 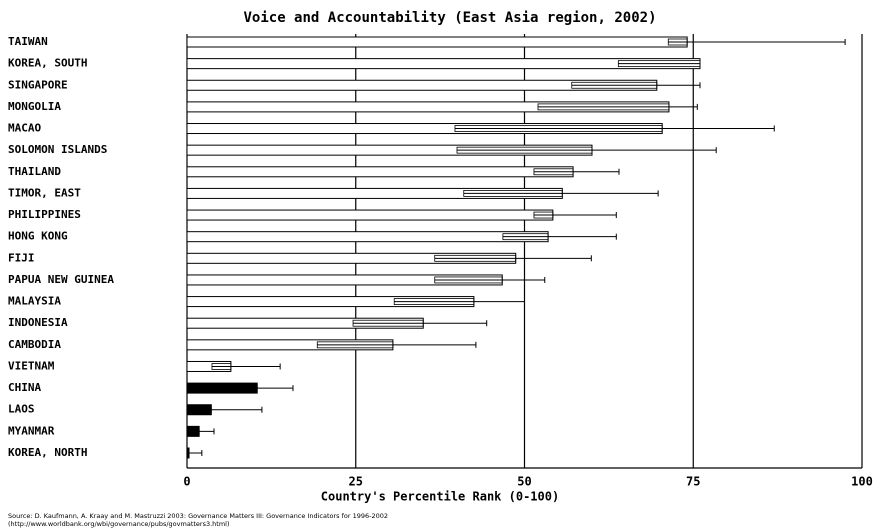 I want to click on x-tick-label: 75, so click(x=693, y=482).